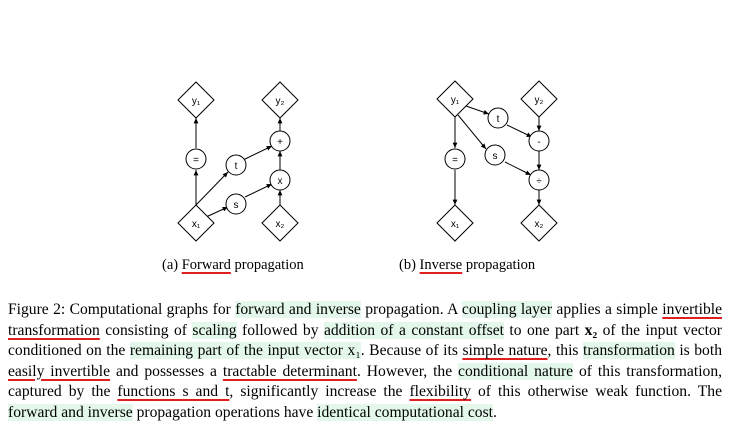  What do you see at coordinates (498, 119) in the screenshot?
I see `inv-label-t: t` at bounding box center [498, 119].